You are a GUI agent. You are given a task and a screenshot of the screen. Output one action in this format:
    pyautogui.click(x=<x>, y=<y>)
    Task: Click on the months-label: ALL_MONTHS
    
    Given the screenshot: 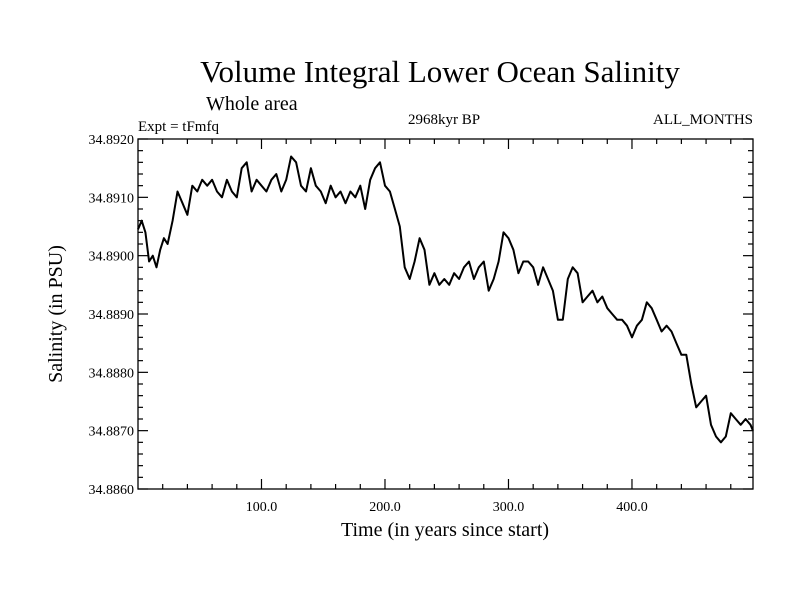 What is the action you would take?
    pyautogui.click(x=703, y=120)
    